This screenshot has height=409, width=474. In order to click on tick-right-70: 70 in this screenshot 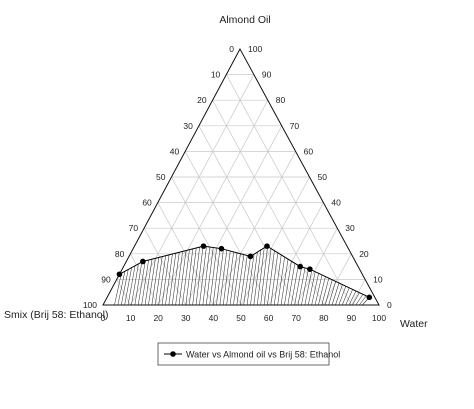, I will do `click(295, 126)`.